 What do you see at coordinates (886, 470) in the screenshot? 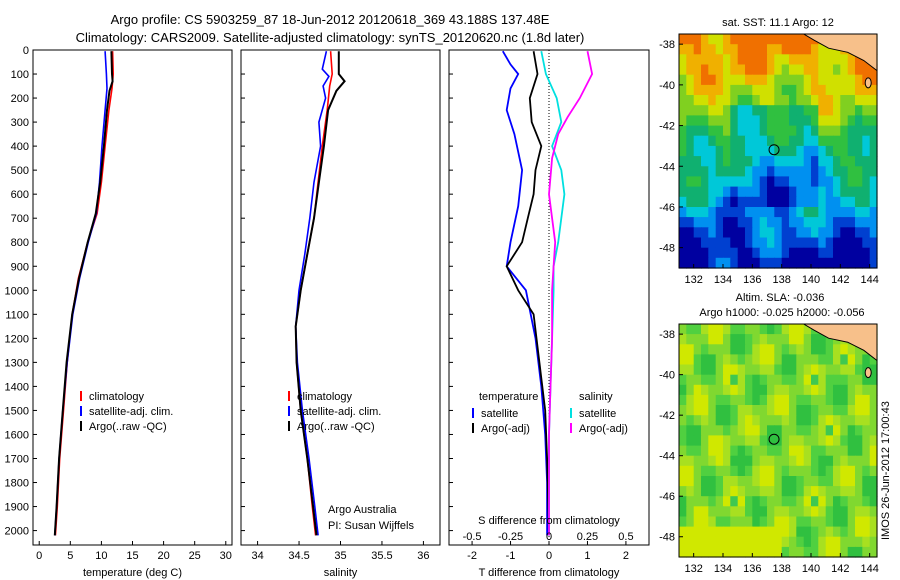
I see `timestamp-stamp: IMOS 26-Jun-2012 17:00:43` at bounding box center [886, 470].